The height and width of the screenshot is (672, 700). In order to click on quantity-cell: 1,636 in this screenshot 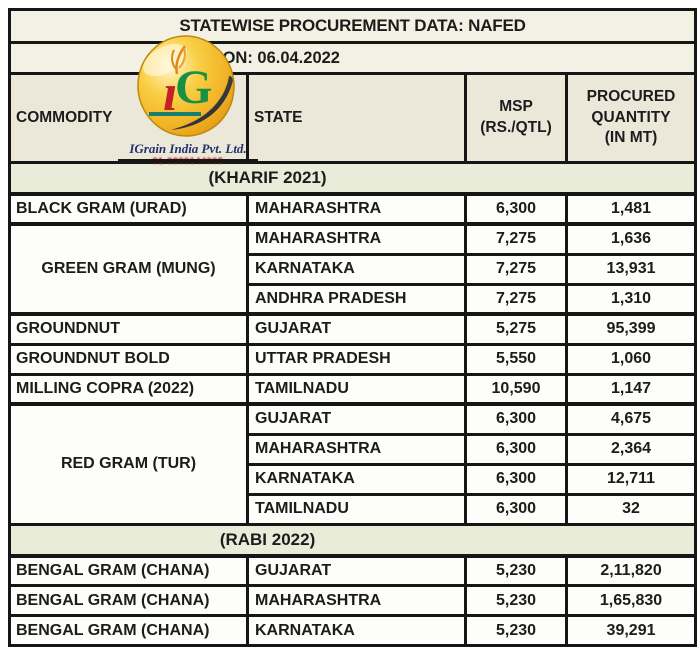, I will do `click(631, 239)`.